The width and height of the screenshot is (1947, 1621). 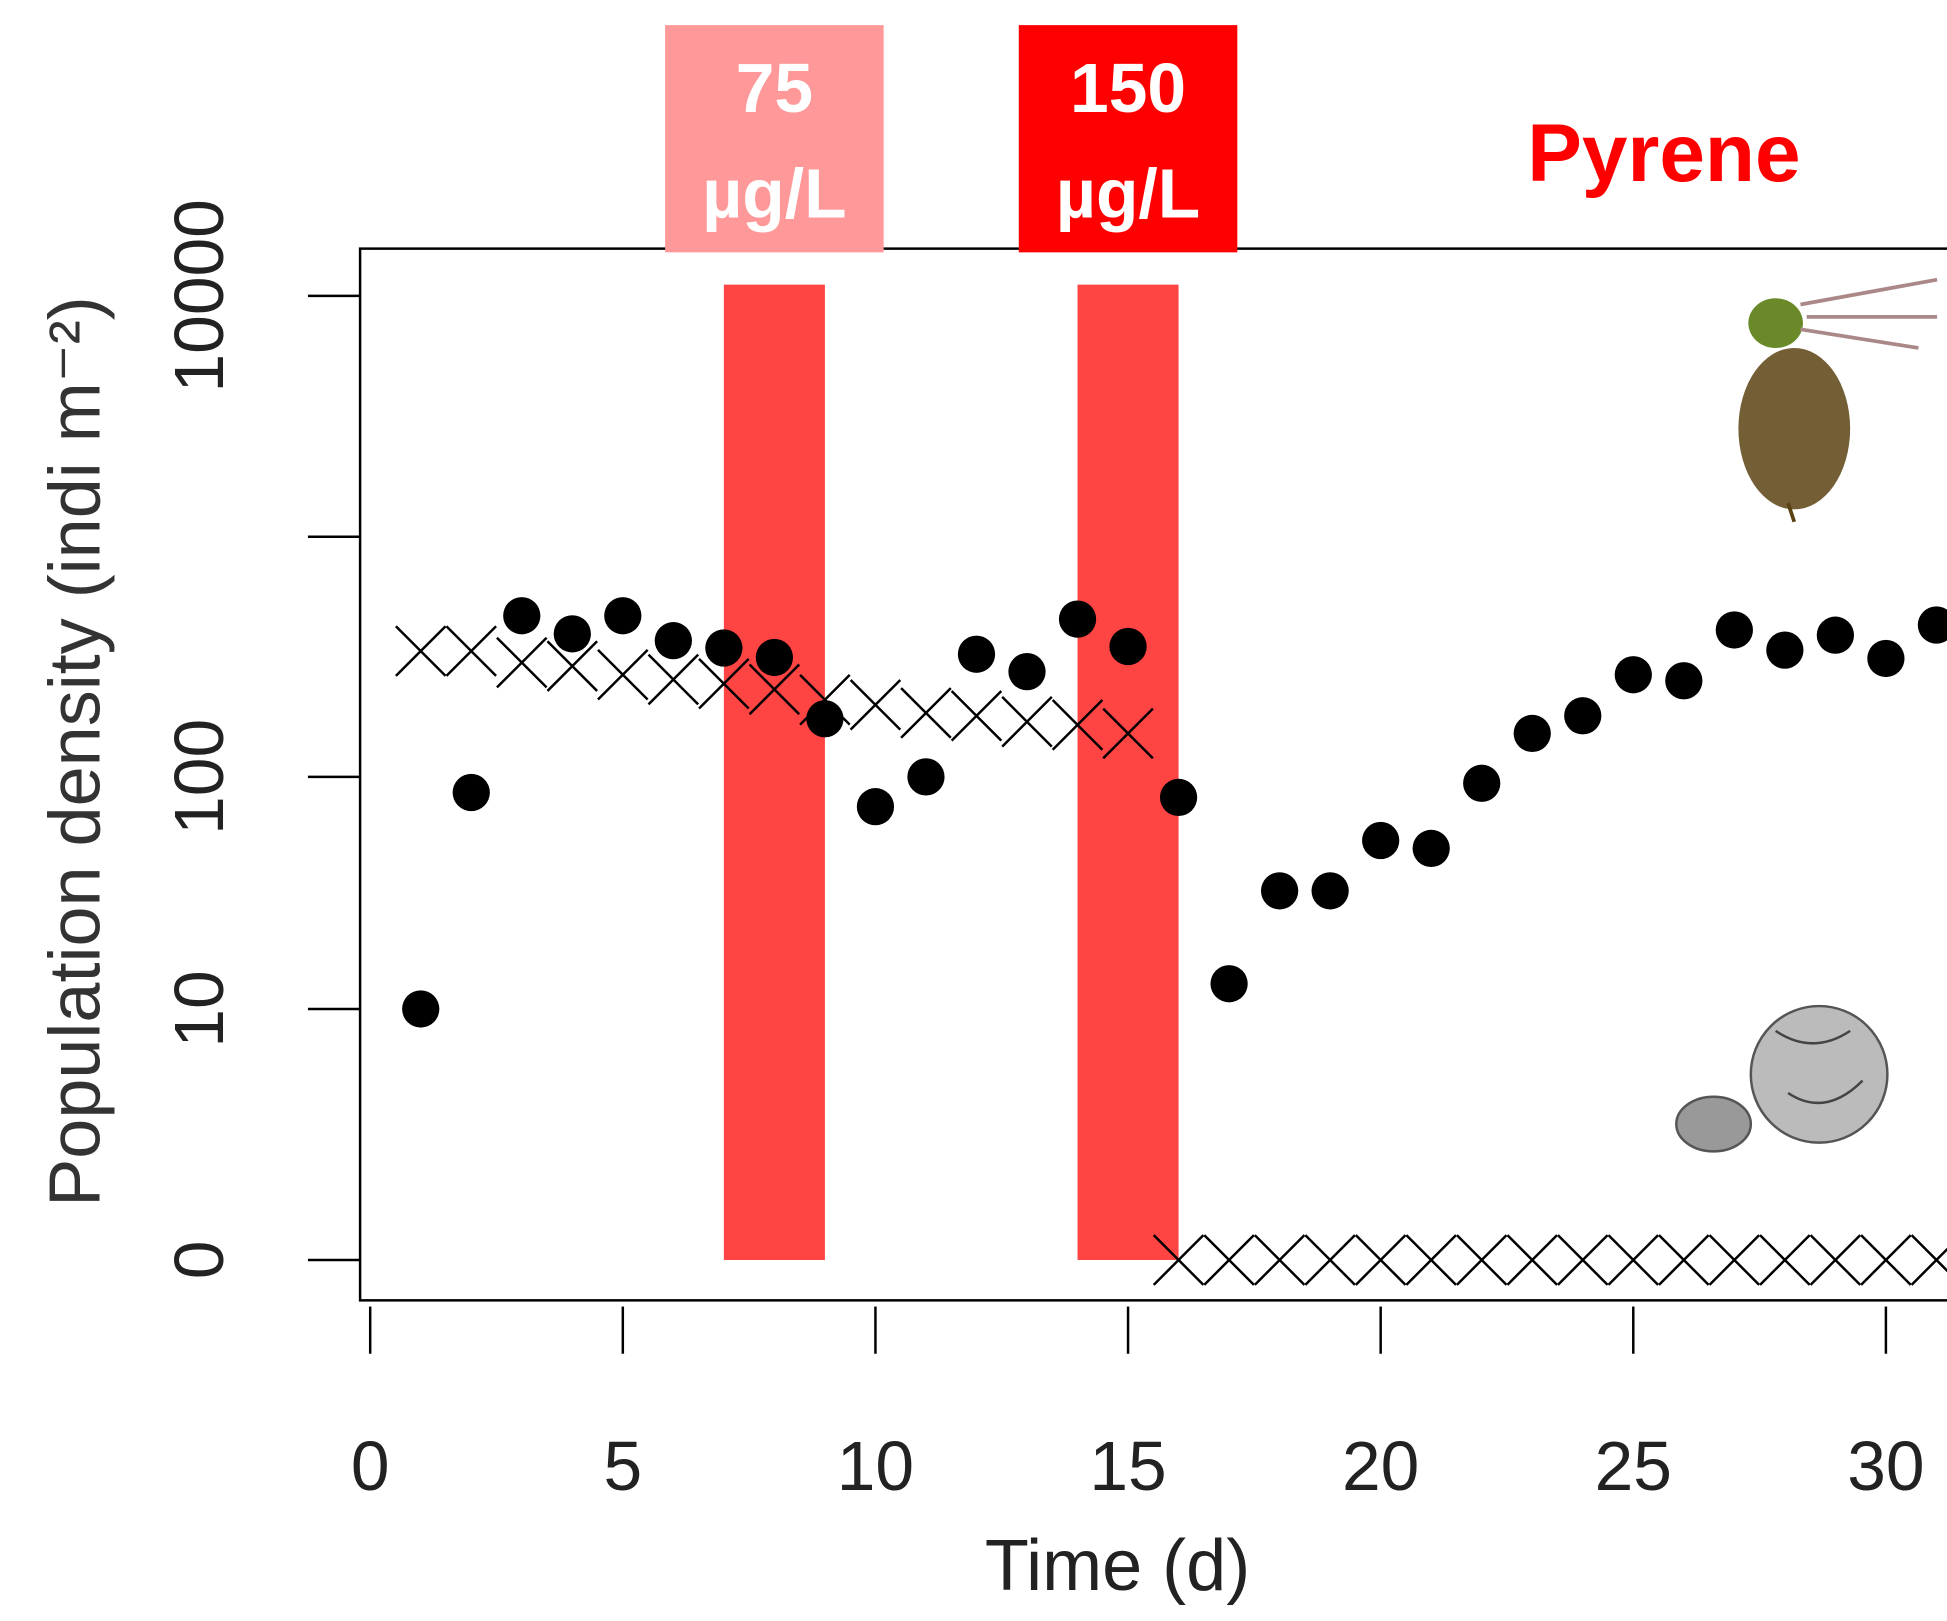 I want to click on span-label: 75, so click(x=774, y=88).